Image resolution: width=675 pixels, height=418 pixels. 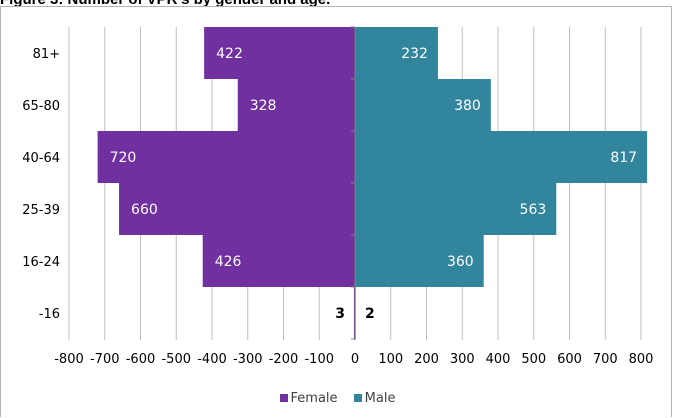 I want to click on x-tick-label: 100, so click(x=390, y=359).